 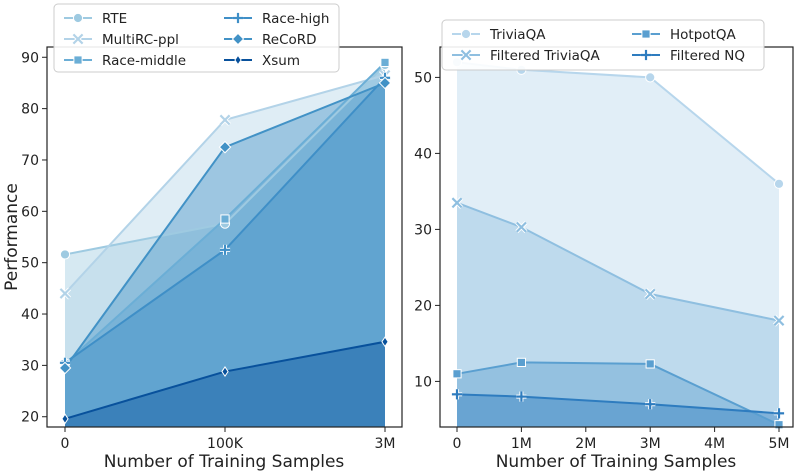 I want to click on left-legend-item-race-middle: Race-middle, so click(x=125, y=61).